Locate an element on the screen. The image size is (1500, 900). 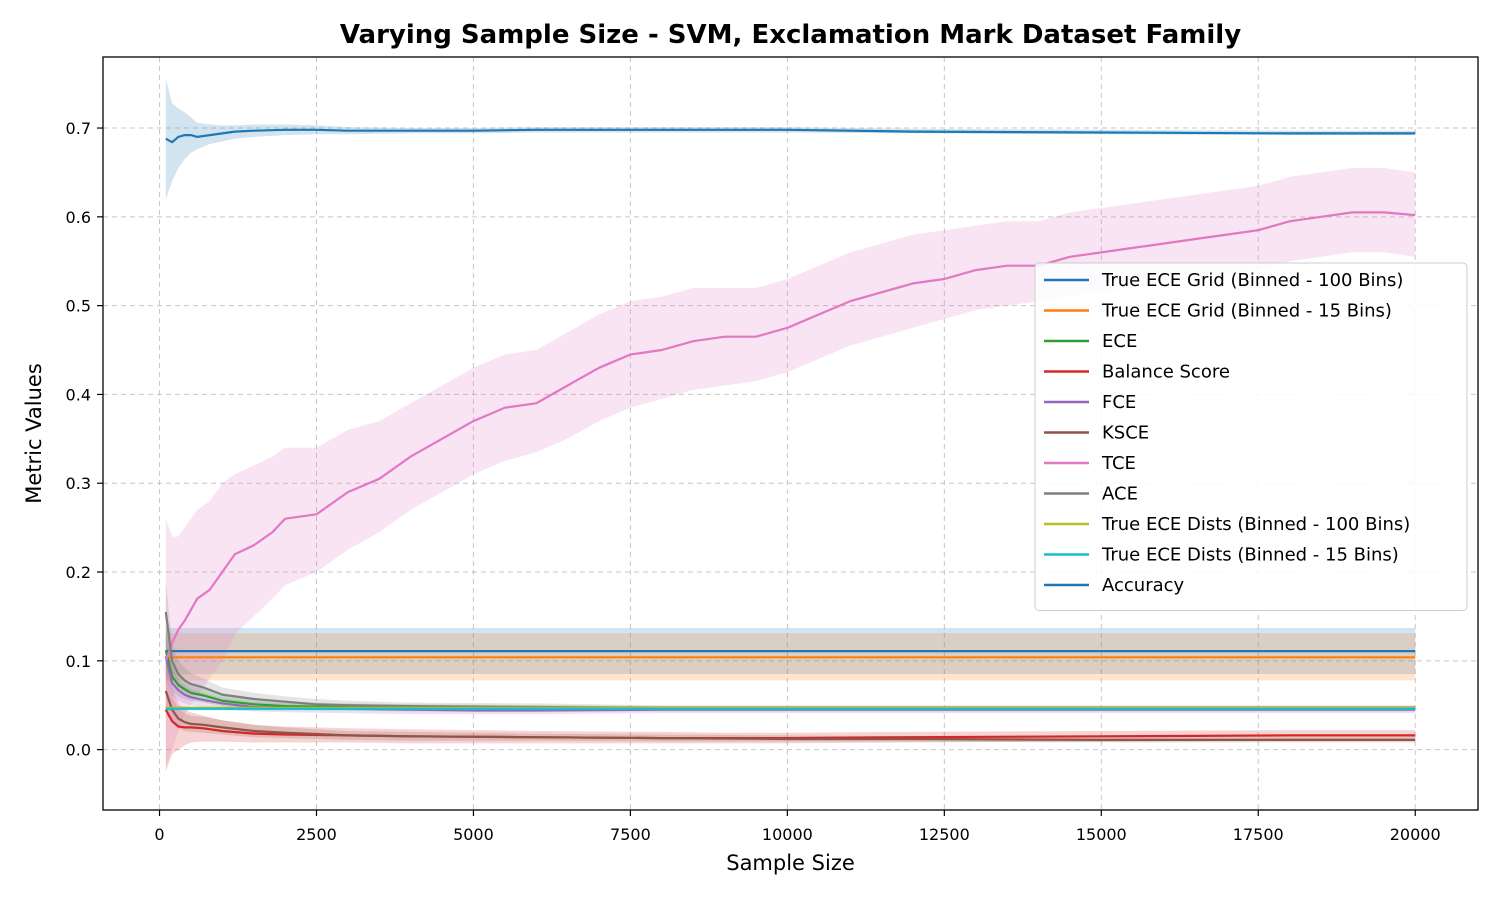
legend-box is located at coordinates (1251, 436).